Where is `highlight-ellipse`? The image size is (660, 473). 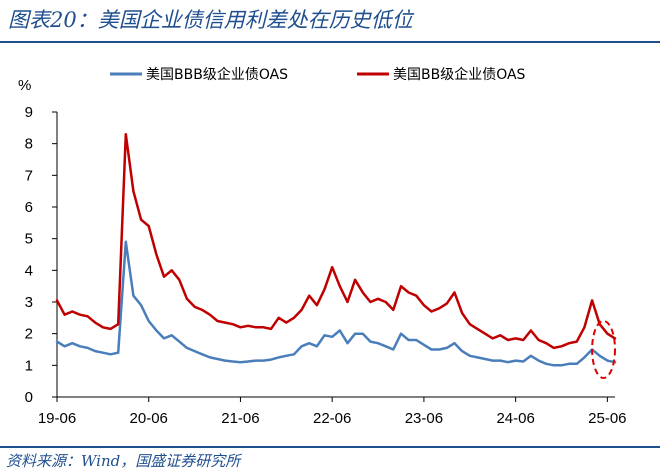
highlight-ellipse is located at coordinates (603, 349).